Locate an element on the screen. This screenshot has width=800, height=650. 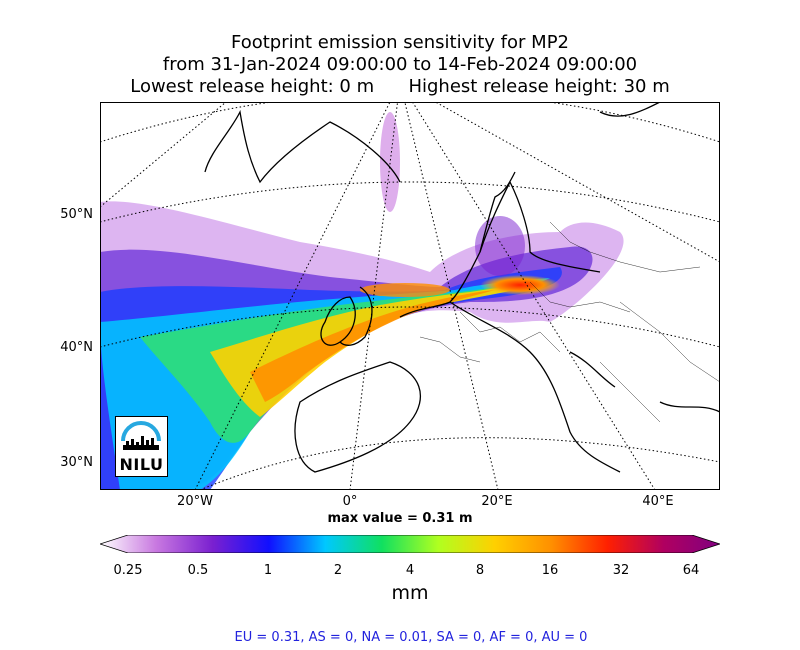
colorbar-tick: 8 is located at coordinates (480, 570).